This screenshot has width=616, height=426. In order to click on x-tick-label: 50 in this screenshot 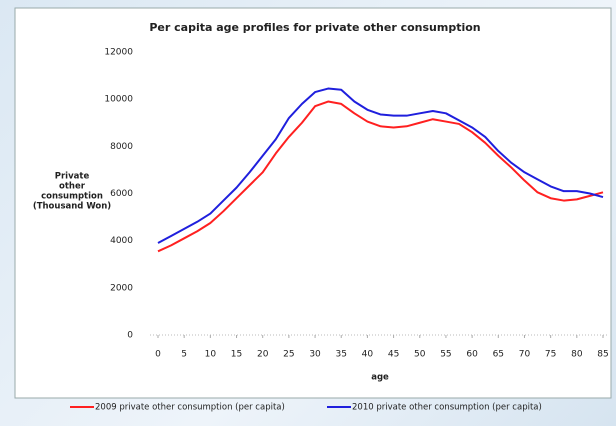, I will do `click(420, 355)`.